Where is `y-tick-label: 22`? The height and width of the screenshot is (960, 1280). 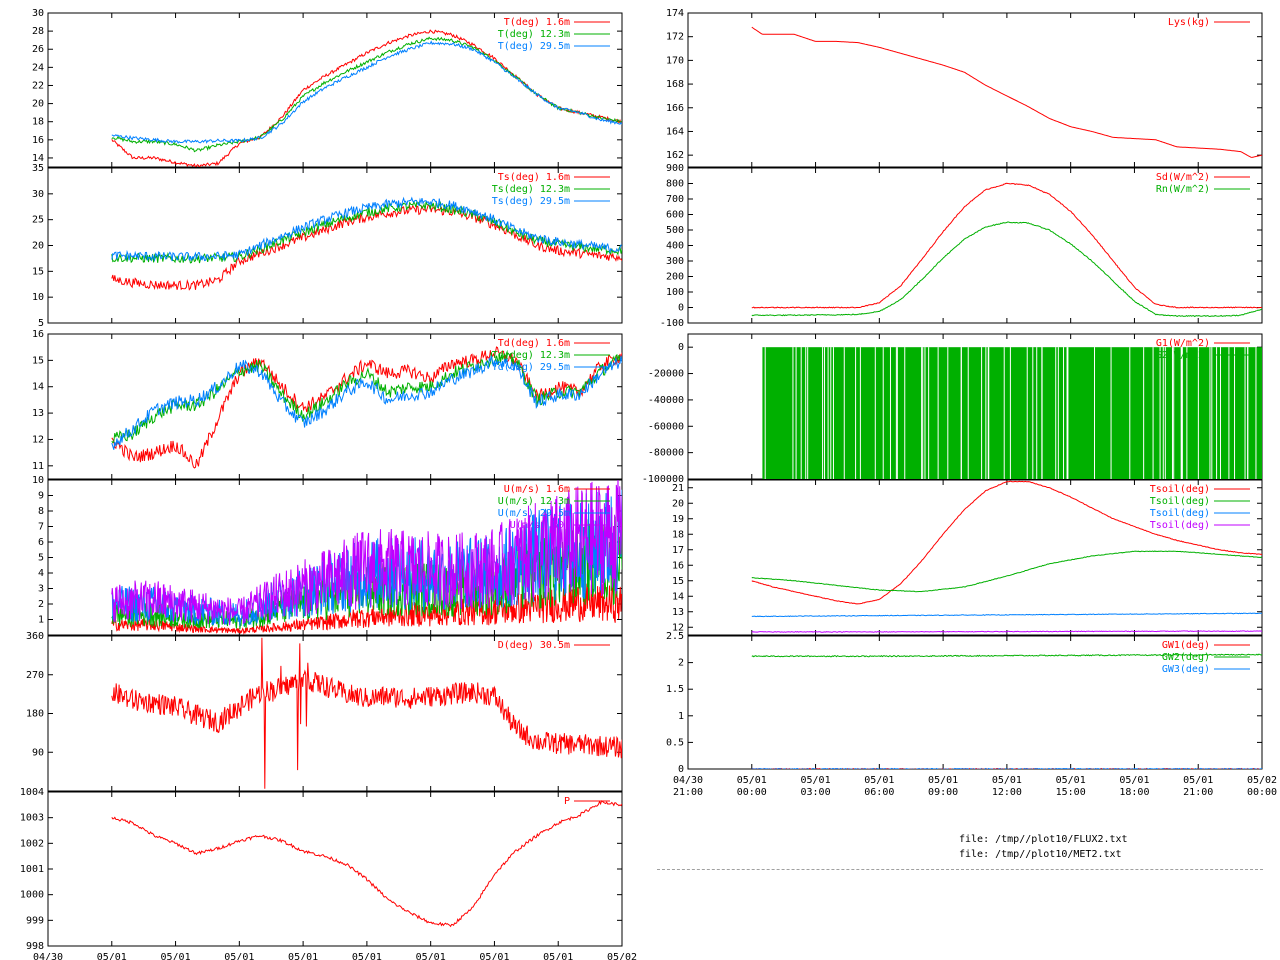
y-tick-label: 22 is located at coordinates (38, 85).